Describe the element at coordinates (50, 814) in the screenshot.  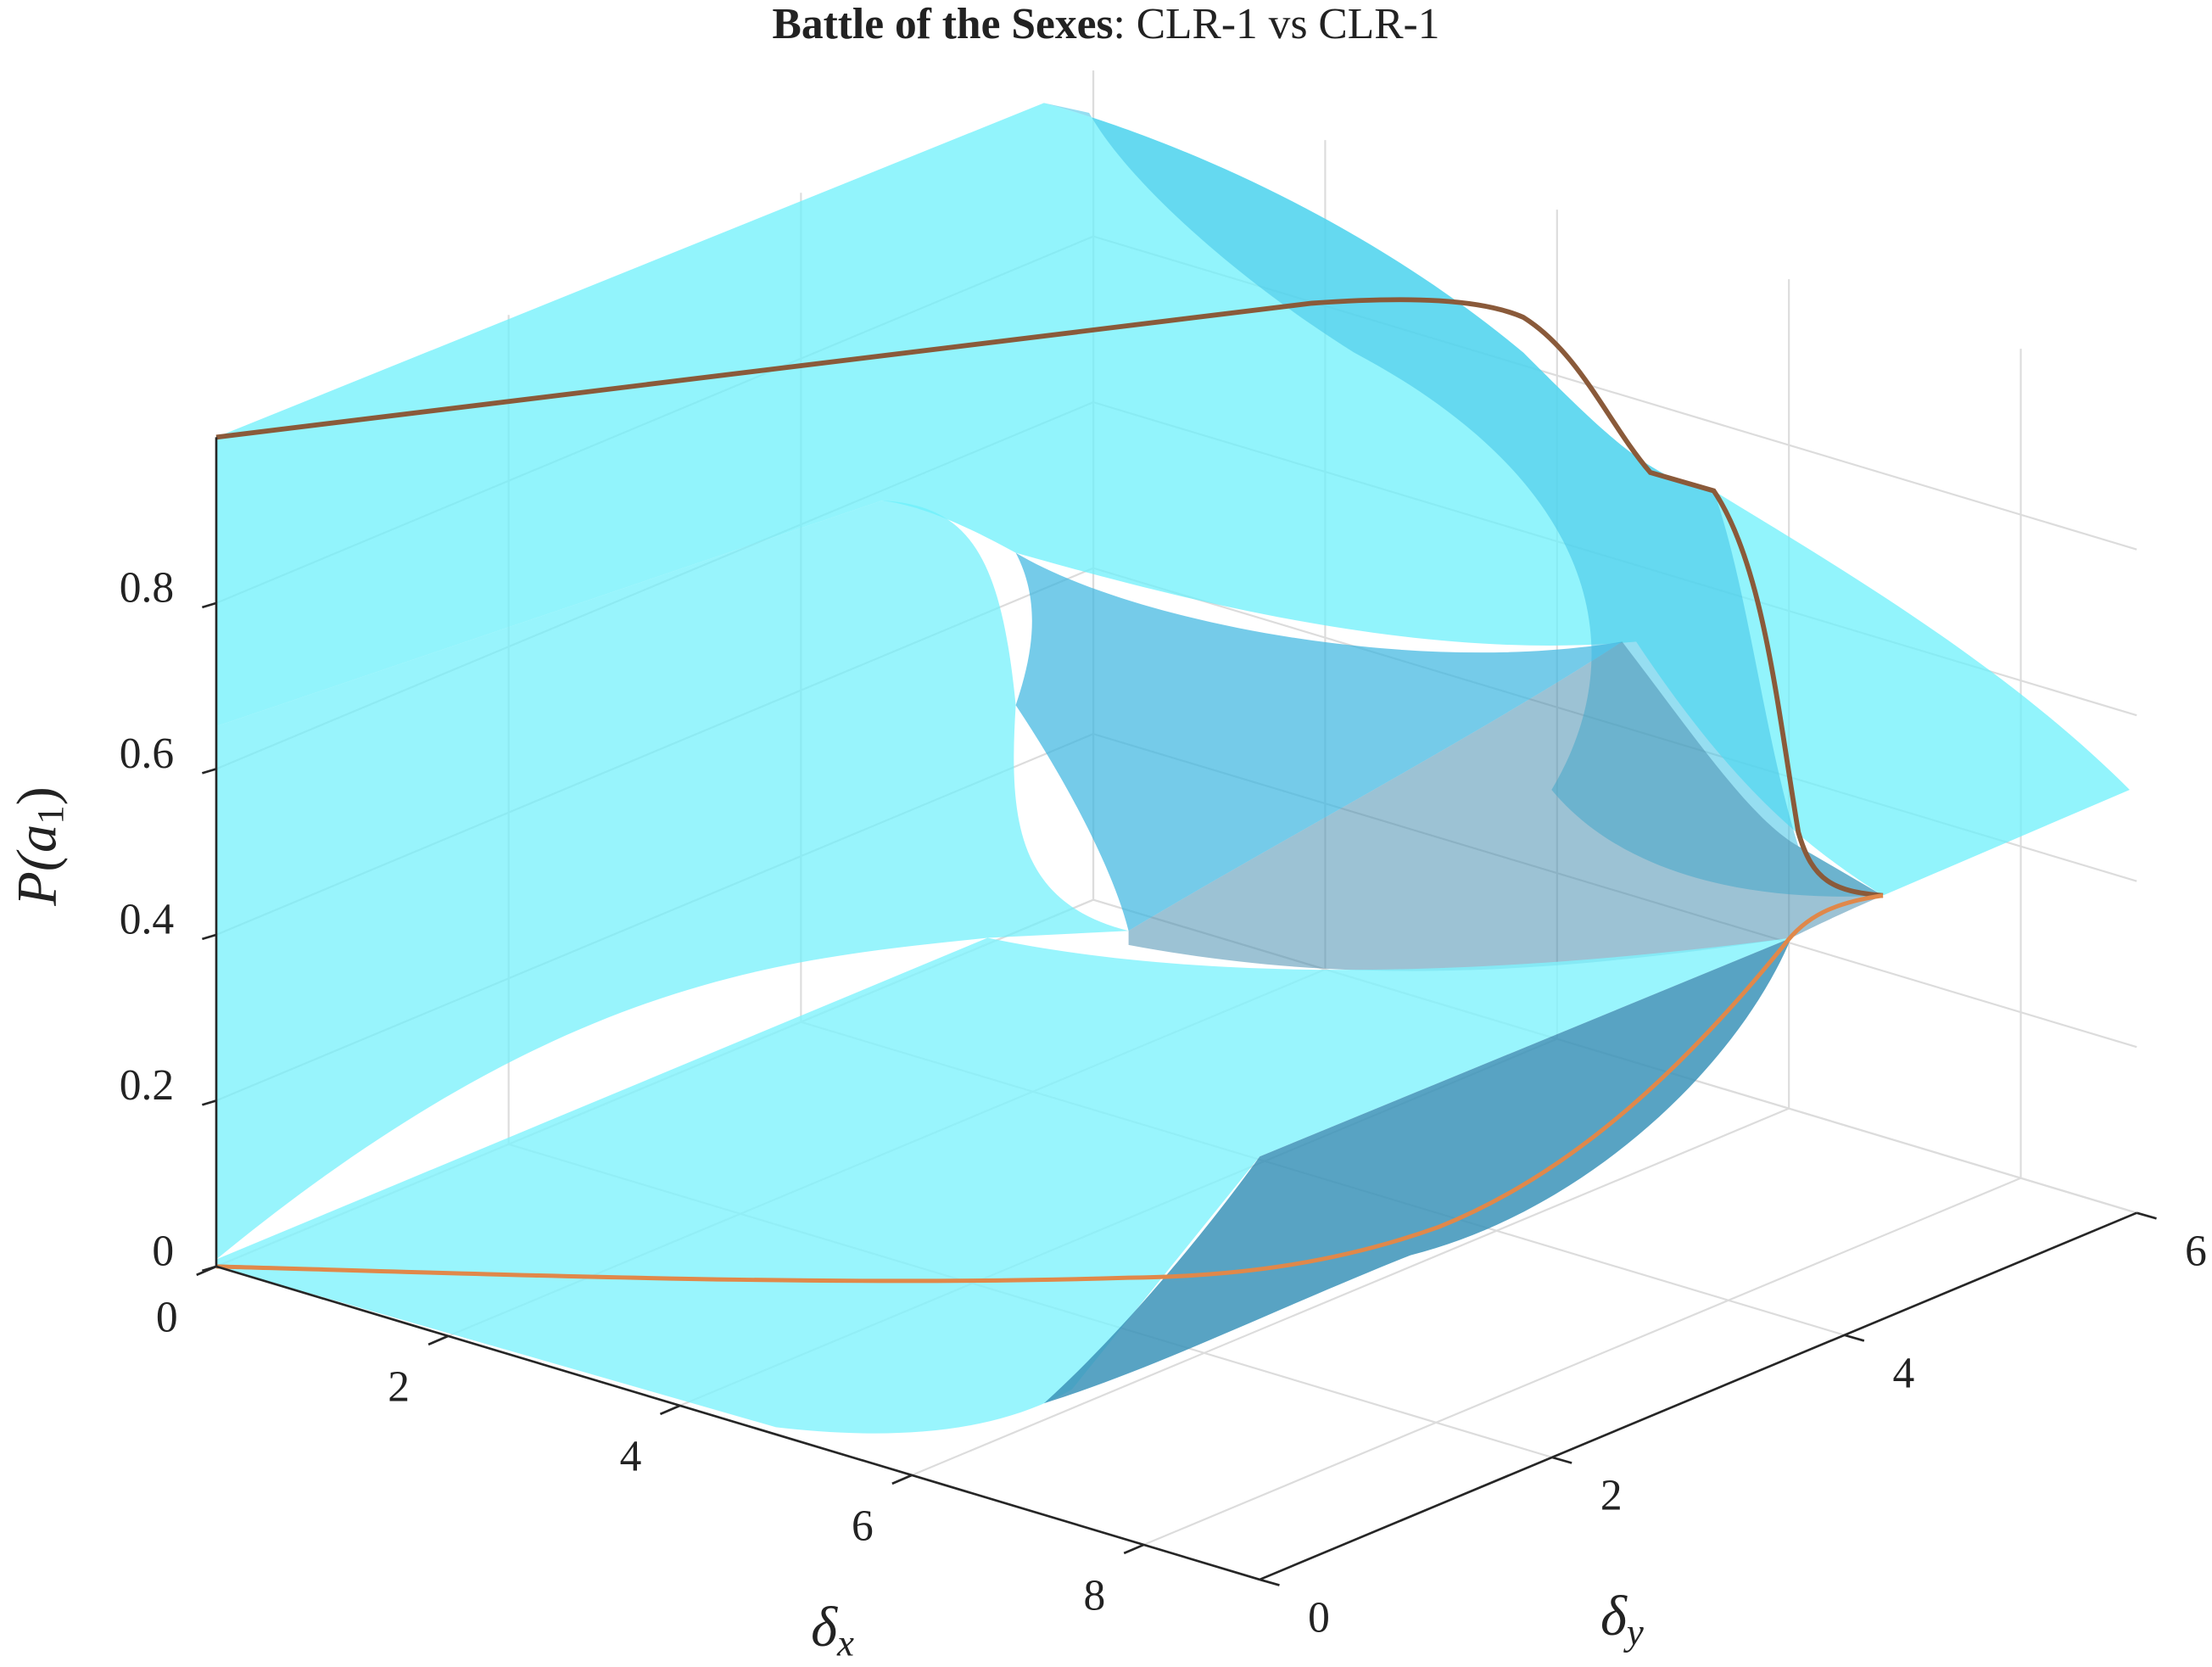
I see `z-label-sub: 1` at that location.